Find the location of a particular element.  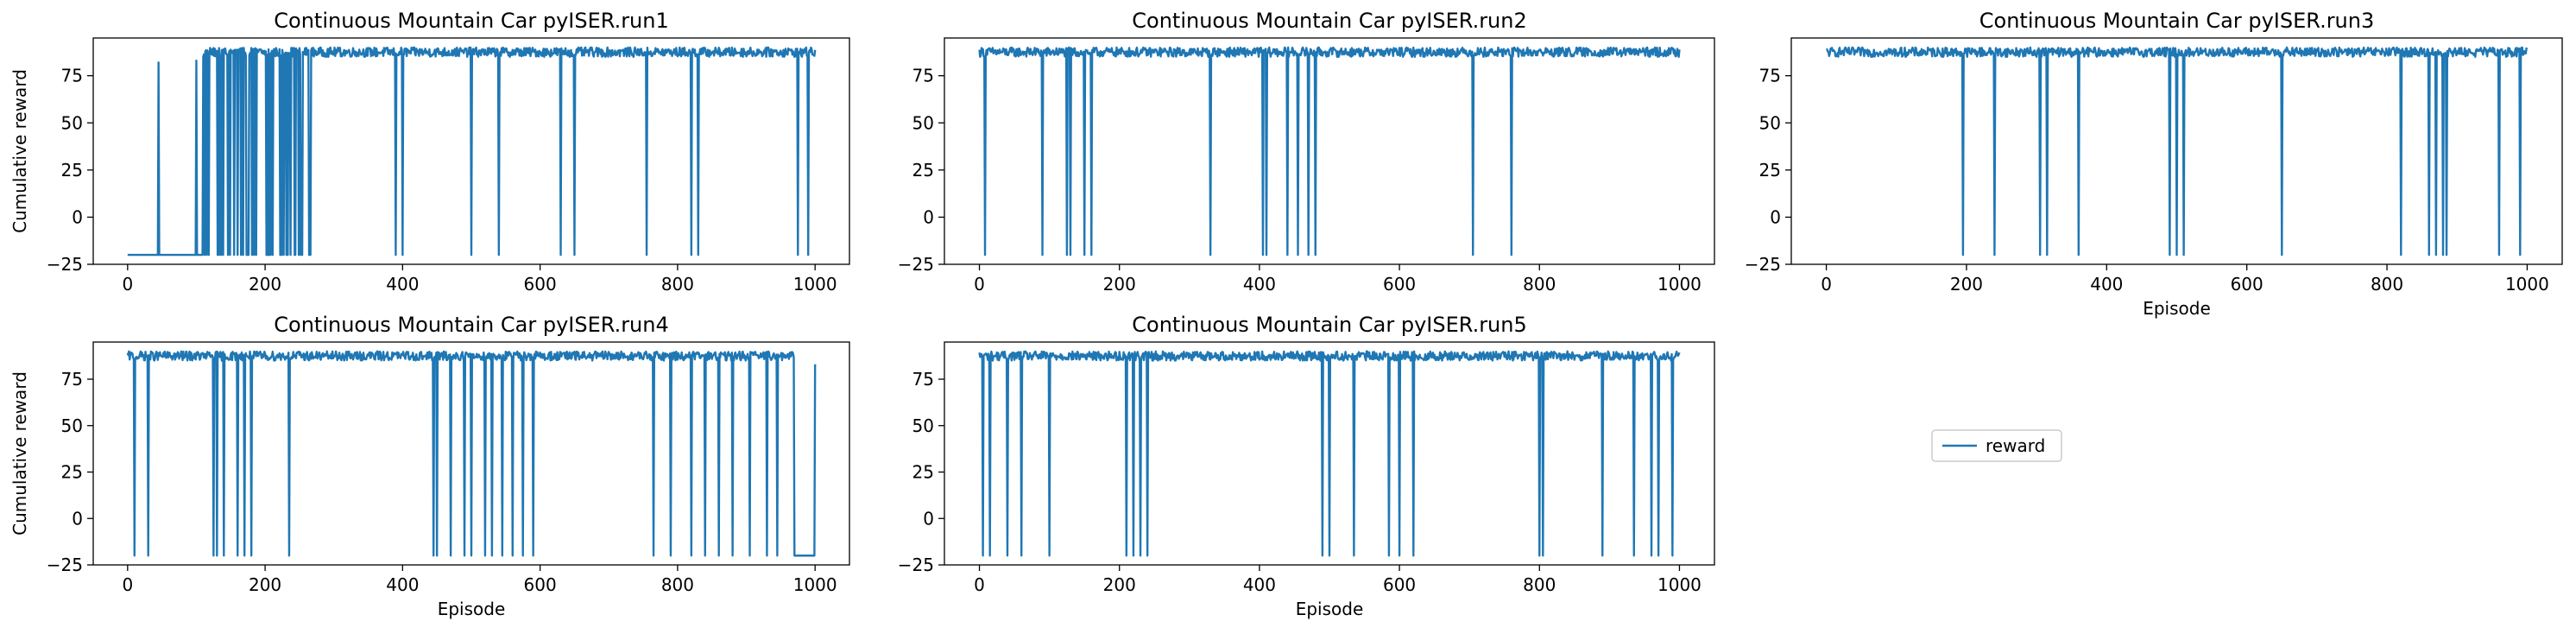

subplot-title: Continuous Mountain Car pyISER.run2 is located at coordinates (1329, 21).